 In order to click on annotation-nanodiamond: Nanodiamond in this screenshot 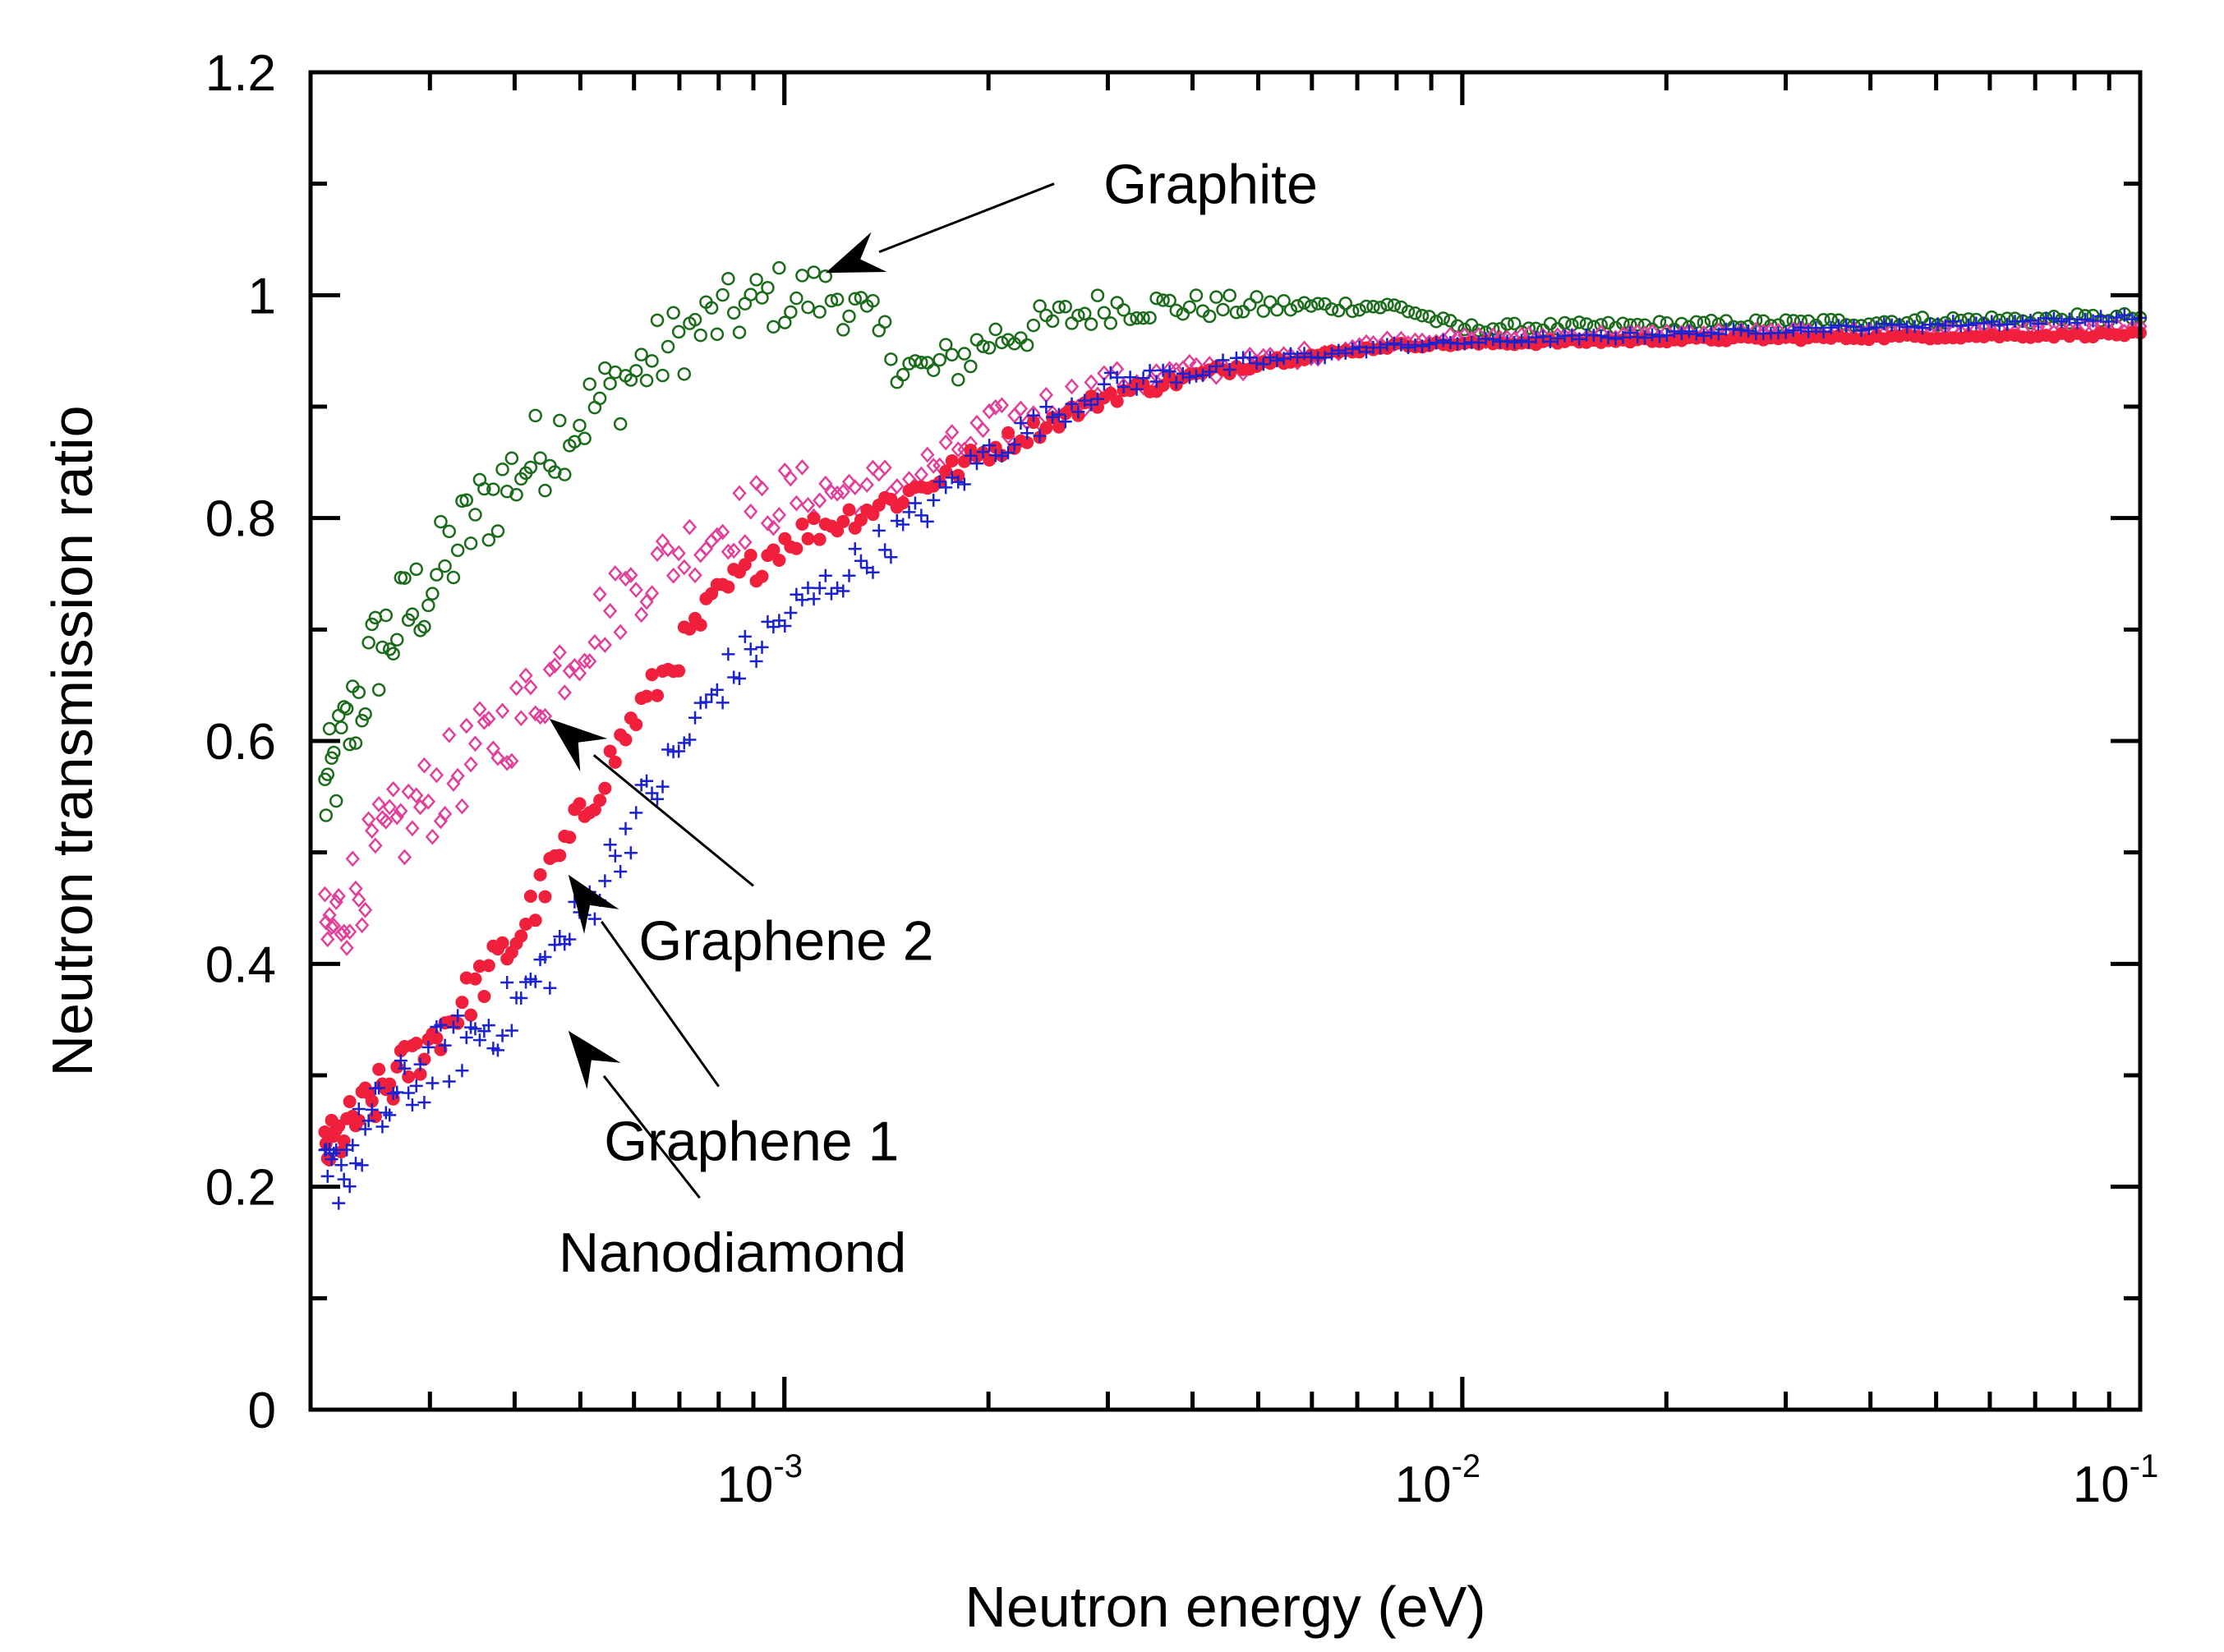, I will do `click(732, 1157)`.